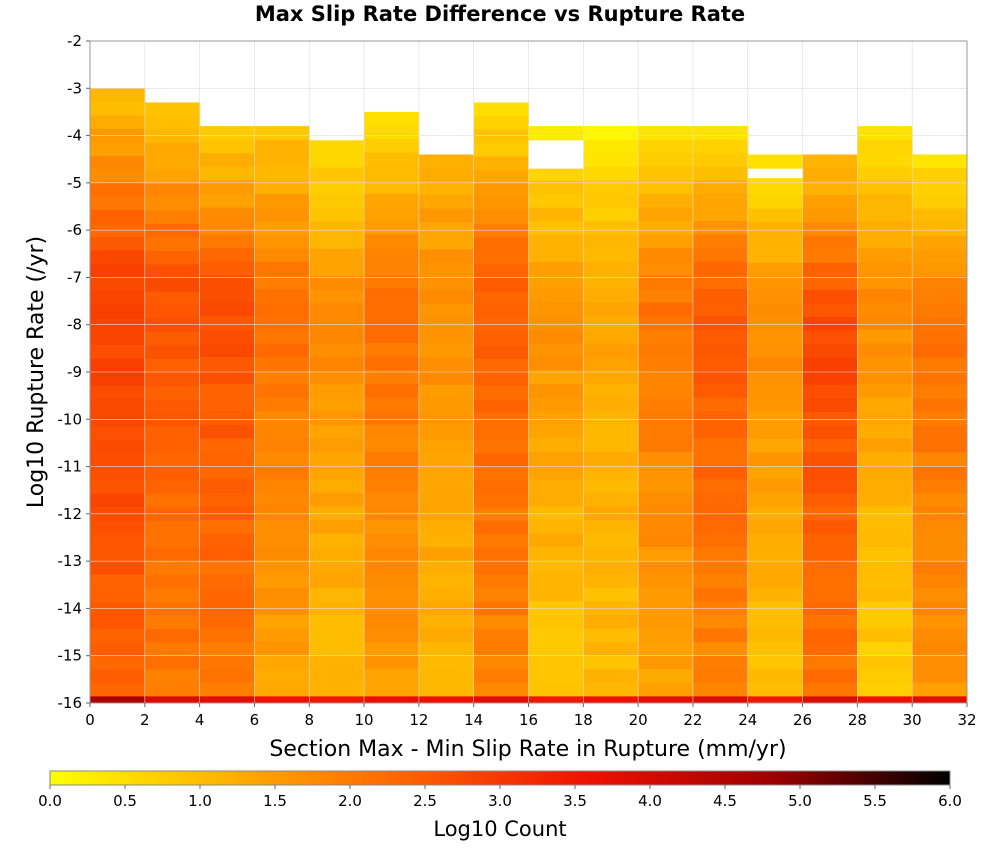  What do you see at coordinates (74, 372) in the screenshot?
I see `y-tick-label: -9` at bounding box center [74, 372].